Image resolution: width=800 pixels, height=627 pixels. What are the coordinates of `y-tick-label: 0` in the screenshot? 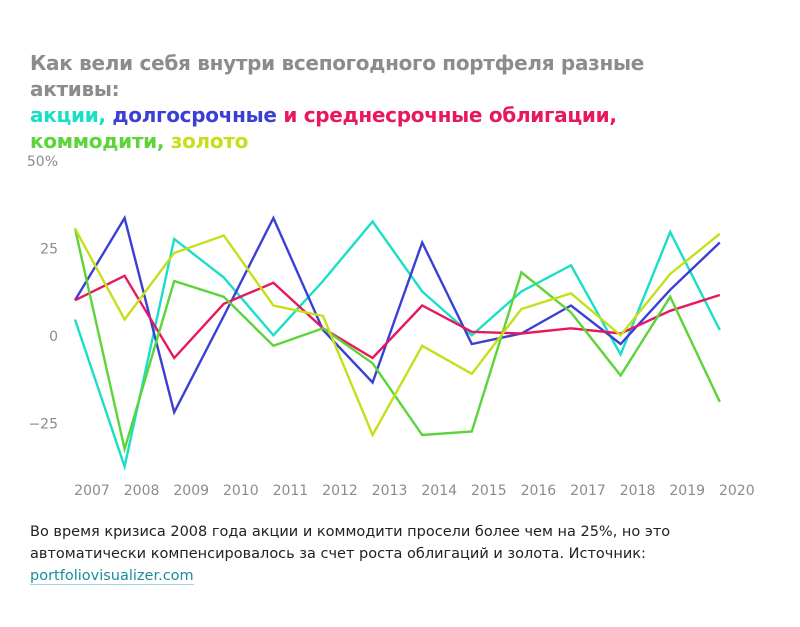 It's located at (53, 337).